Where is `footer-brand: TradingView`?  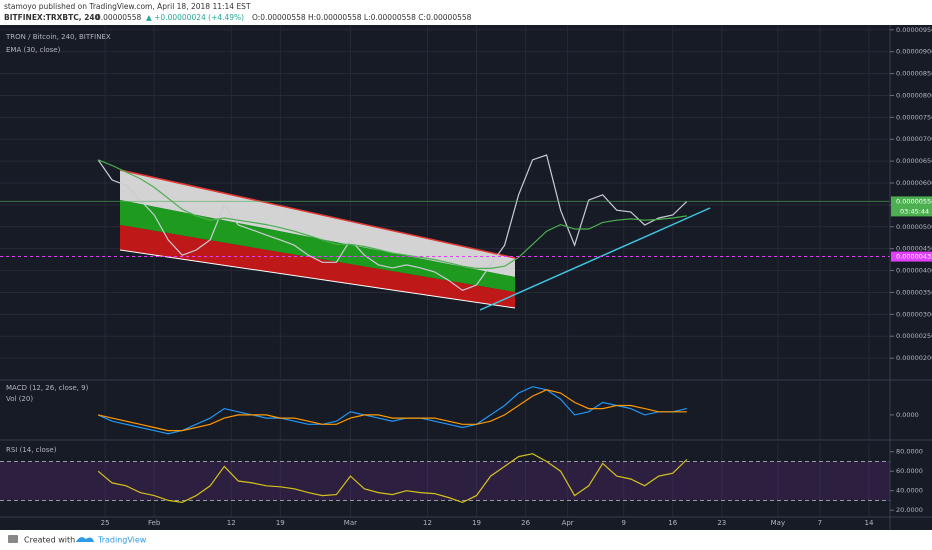 footer-brand: TradingView is located at coordinates (122, 540).